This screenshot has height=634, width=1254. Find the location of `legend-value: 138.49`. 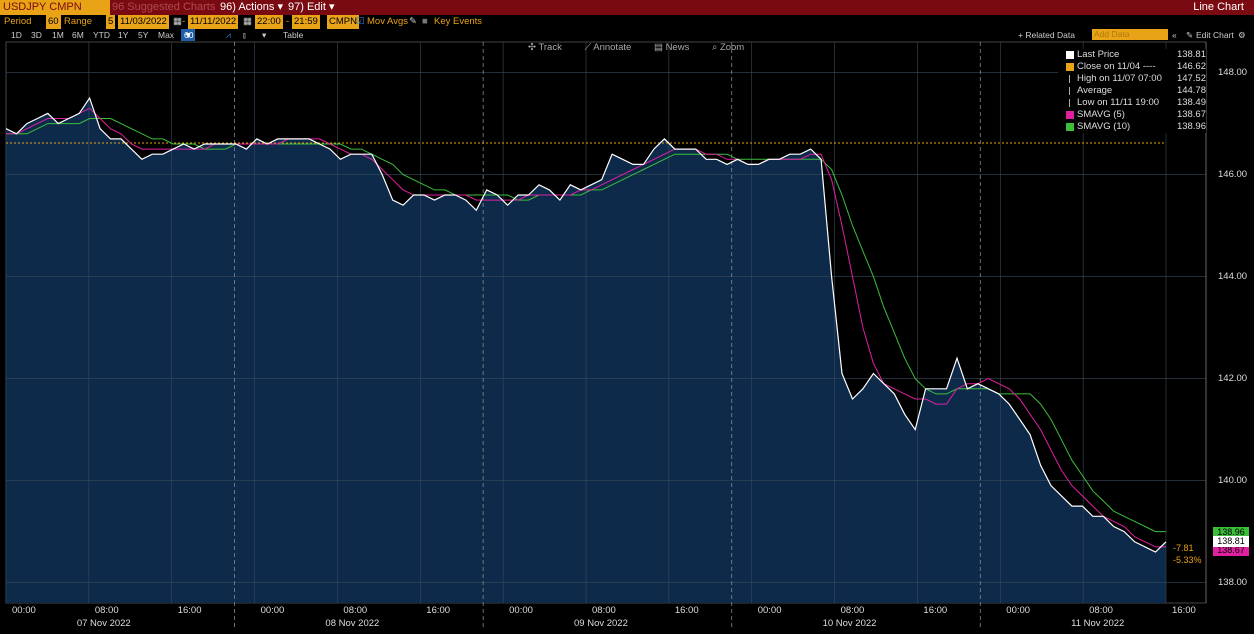

legend-value: 138.49 is located at coordinates (1191, 102).